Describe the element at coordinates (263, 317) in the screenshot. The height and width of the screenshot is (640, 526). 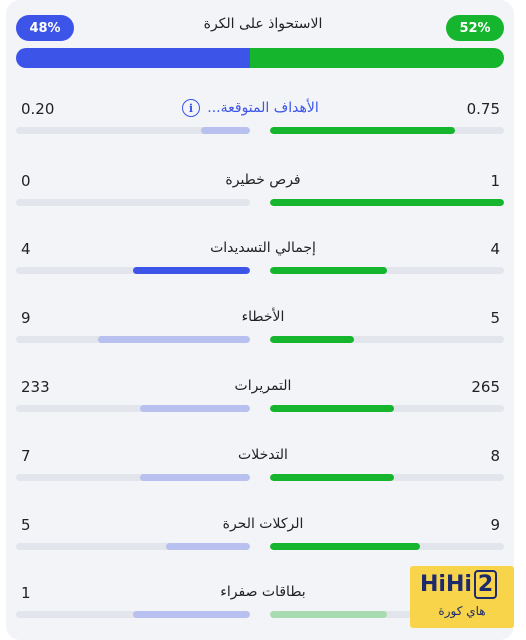
I see `stat-label: الأخطاء` at that location.